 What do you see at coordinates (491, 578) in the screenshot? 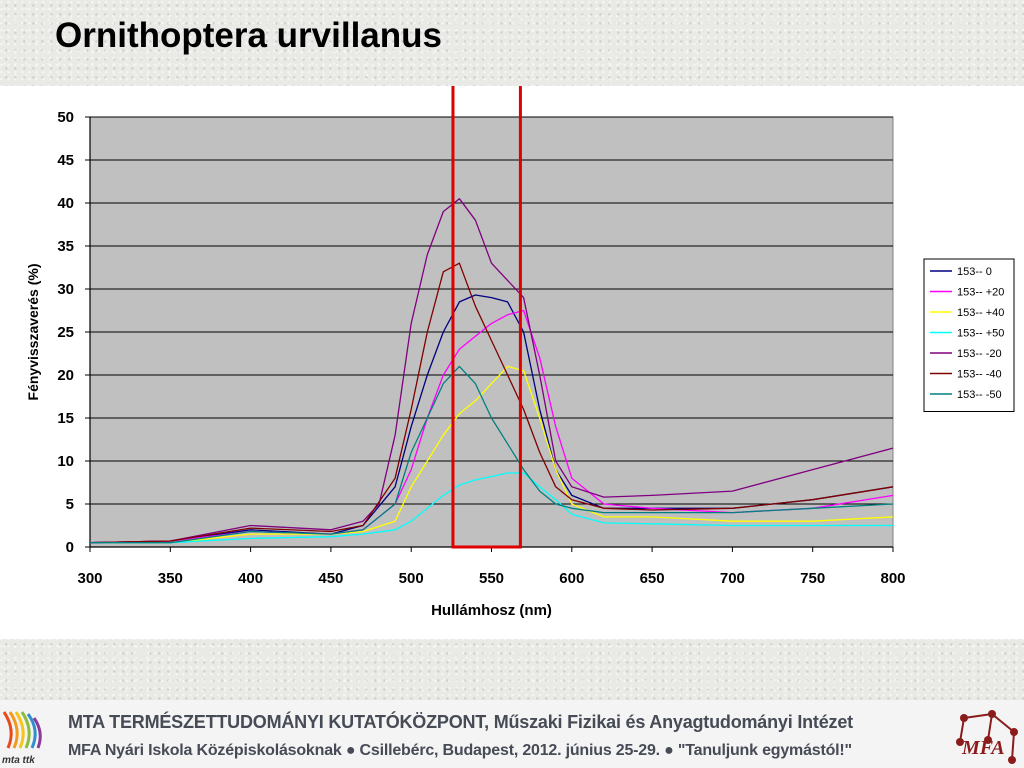
I see `x-tick-label: 550` at bounding box center [491, 578].